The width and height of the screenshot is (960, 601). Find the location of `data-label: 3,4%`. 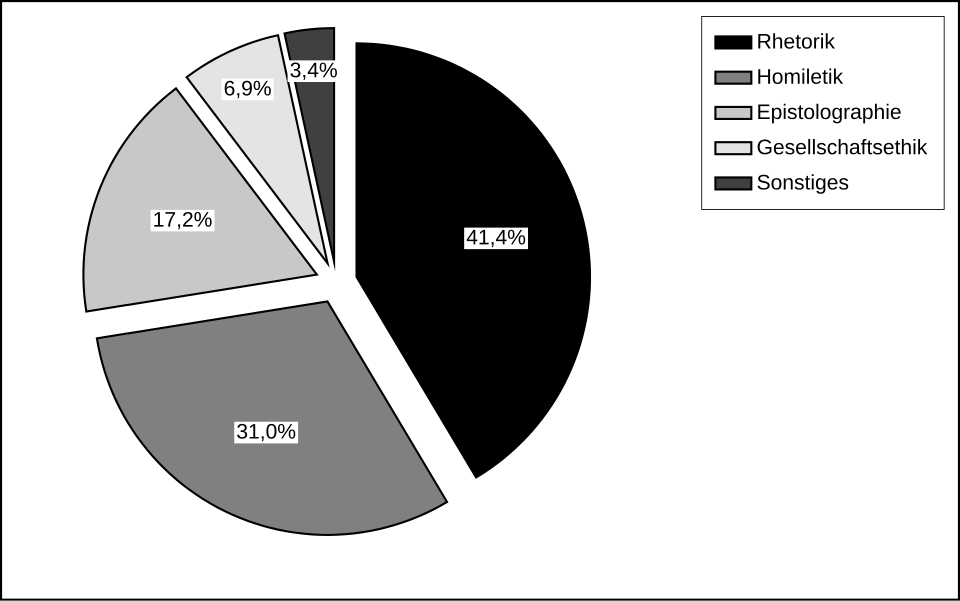

data-label: 3,4% is located at coordinates (313, 71).